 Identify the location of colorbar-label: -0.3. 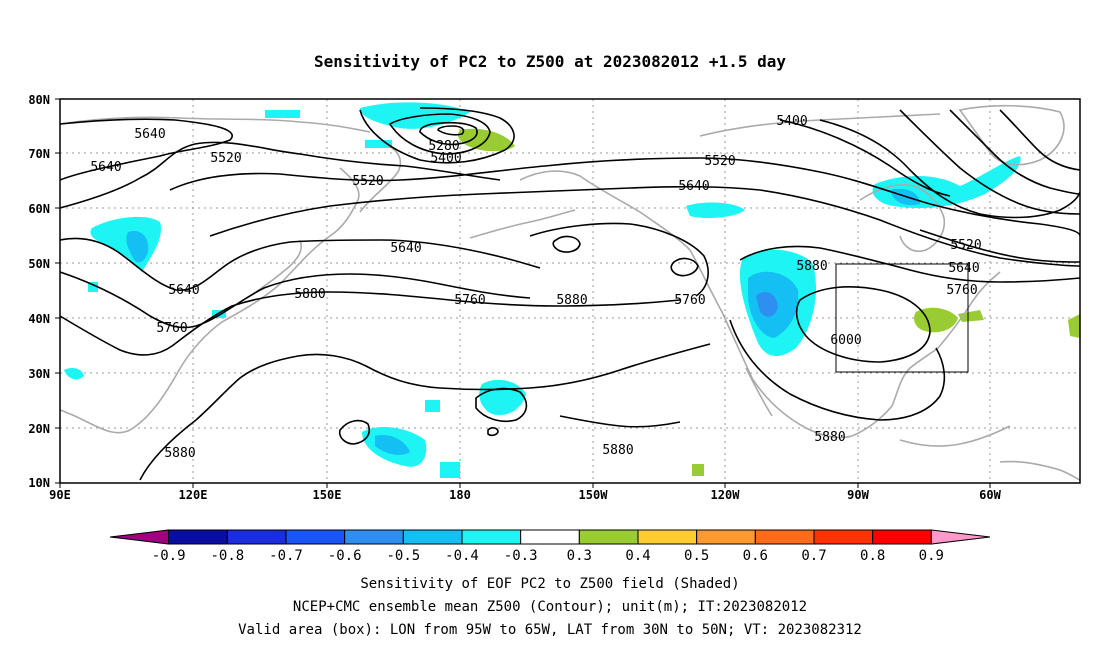
(521, 556).